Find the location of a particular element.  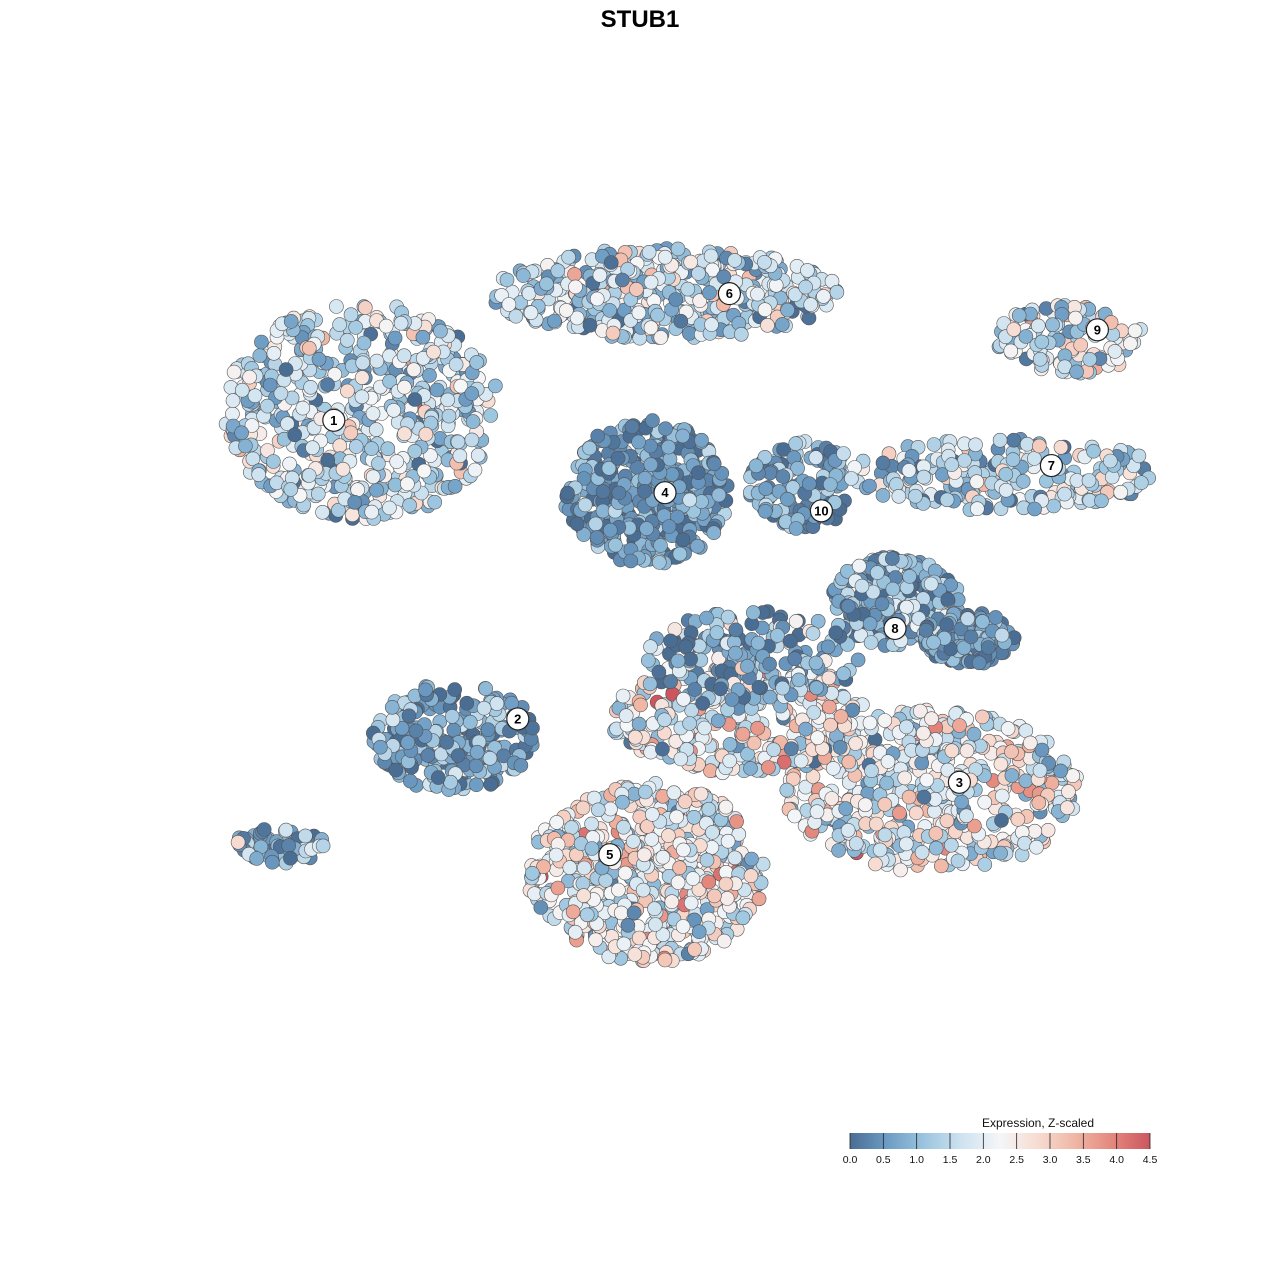

cluster-label-text: 4 is located at coordinates (665, 492).